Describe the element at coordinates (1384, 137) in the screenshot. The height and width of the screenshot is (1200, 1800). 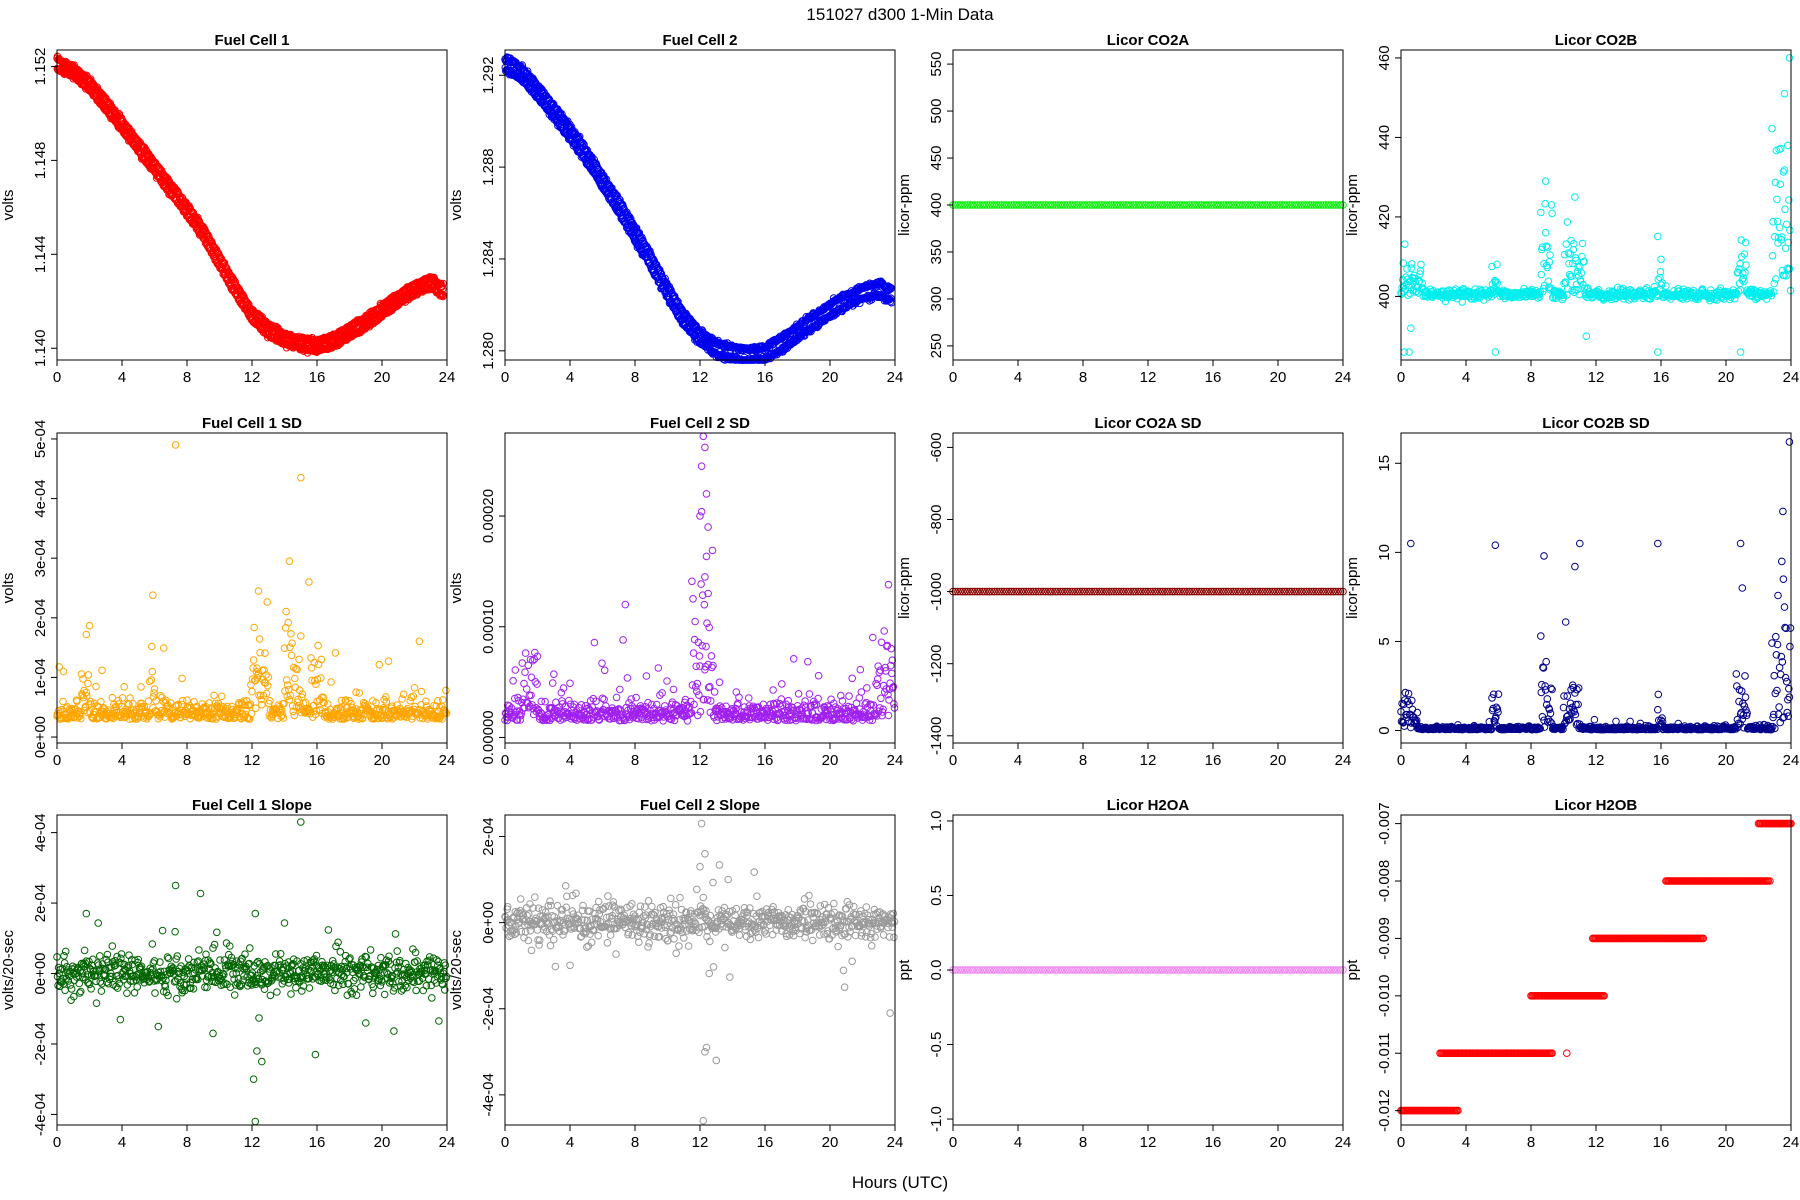
I see `y-tick-label: 440` at that location.